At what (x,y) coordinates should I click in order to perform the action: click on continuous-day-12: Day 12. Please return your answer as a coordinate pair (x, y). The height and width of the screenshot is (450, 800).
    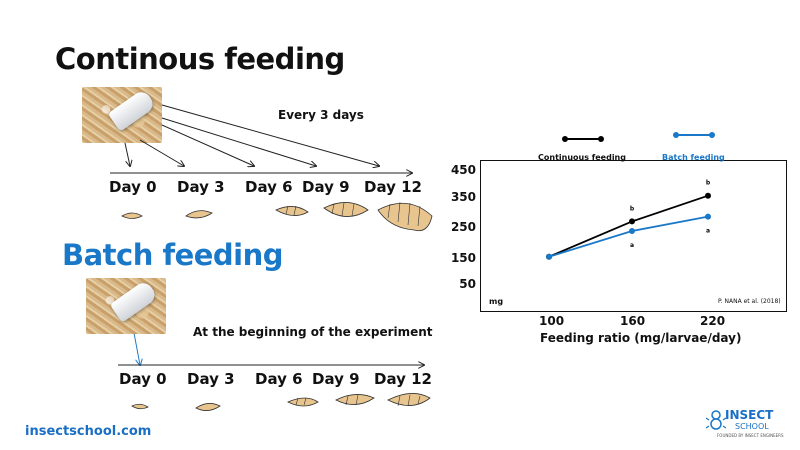
    Looking at the image, I should click on (393, 187).